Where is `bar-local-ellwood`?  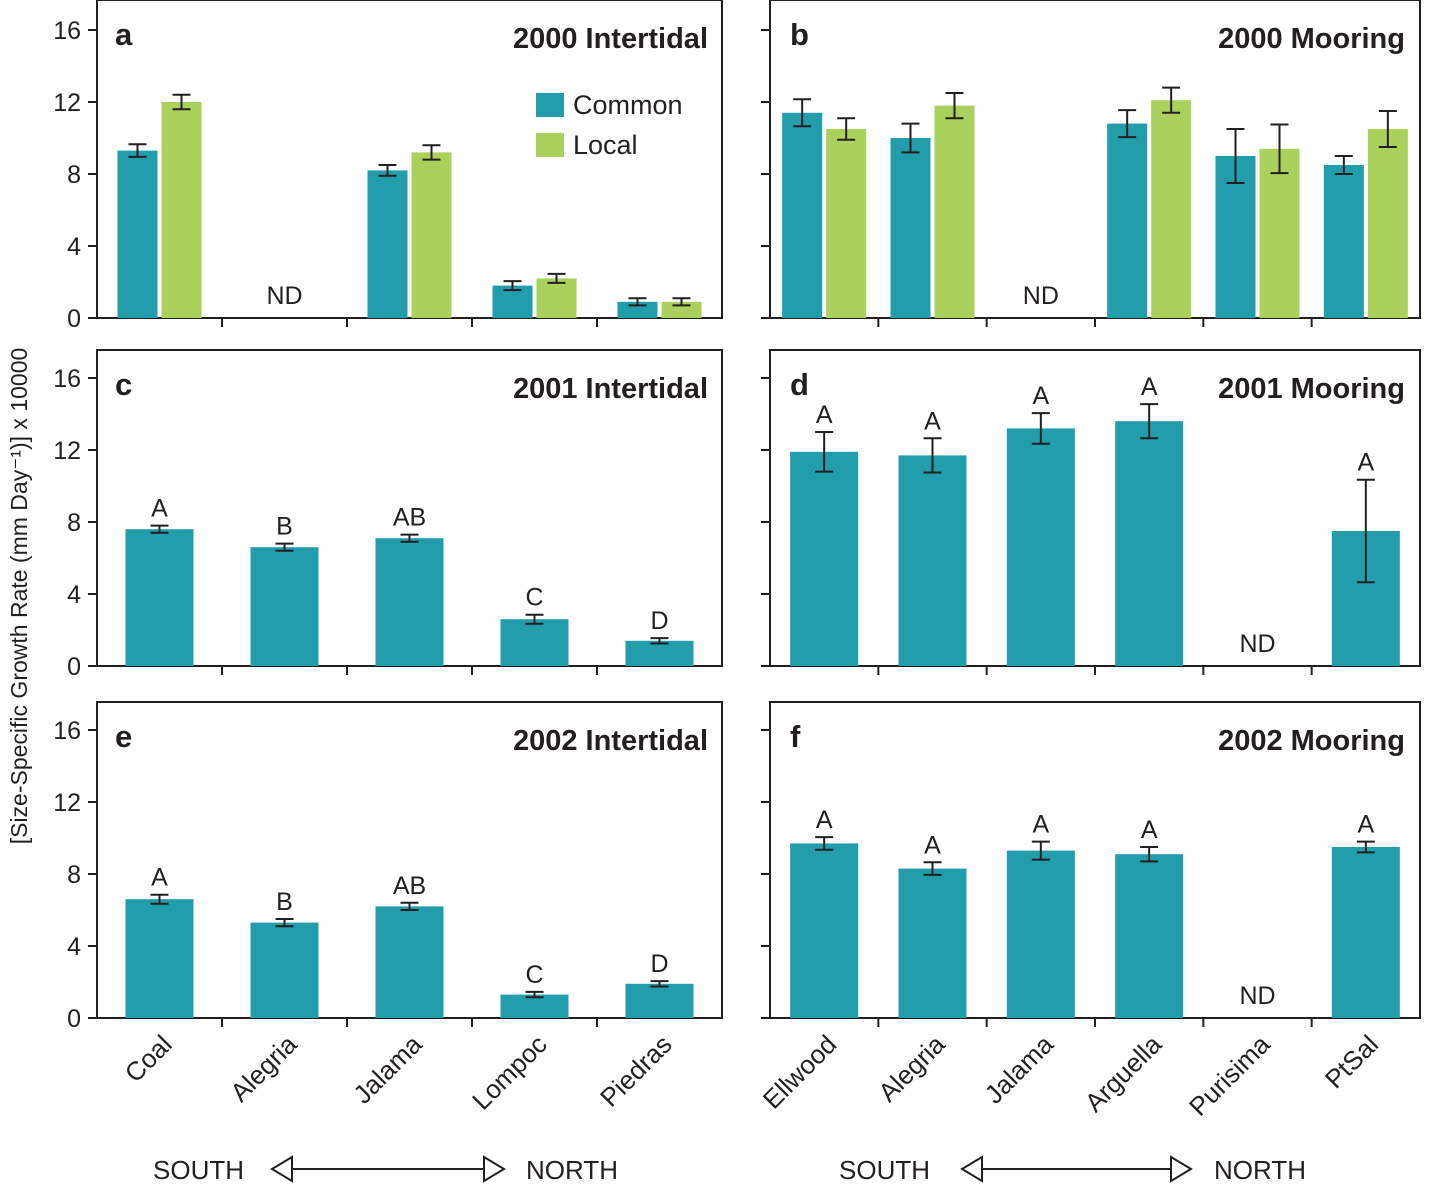 bar-local-ellwood is located at coordinates (846, 223).